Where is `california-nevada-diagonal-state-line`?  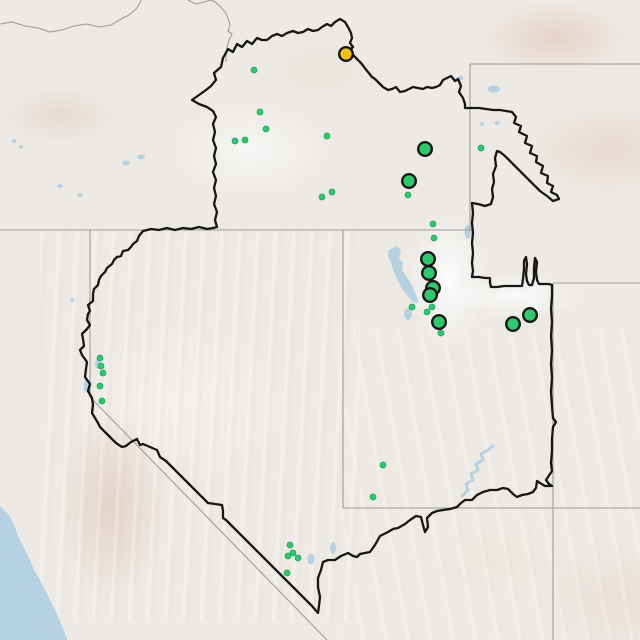
california-nevada-diagonal-state-line is located at coordinates (208, 518).